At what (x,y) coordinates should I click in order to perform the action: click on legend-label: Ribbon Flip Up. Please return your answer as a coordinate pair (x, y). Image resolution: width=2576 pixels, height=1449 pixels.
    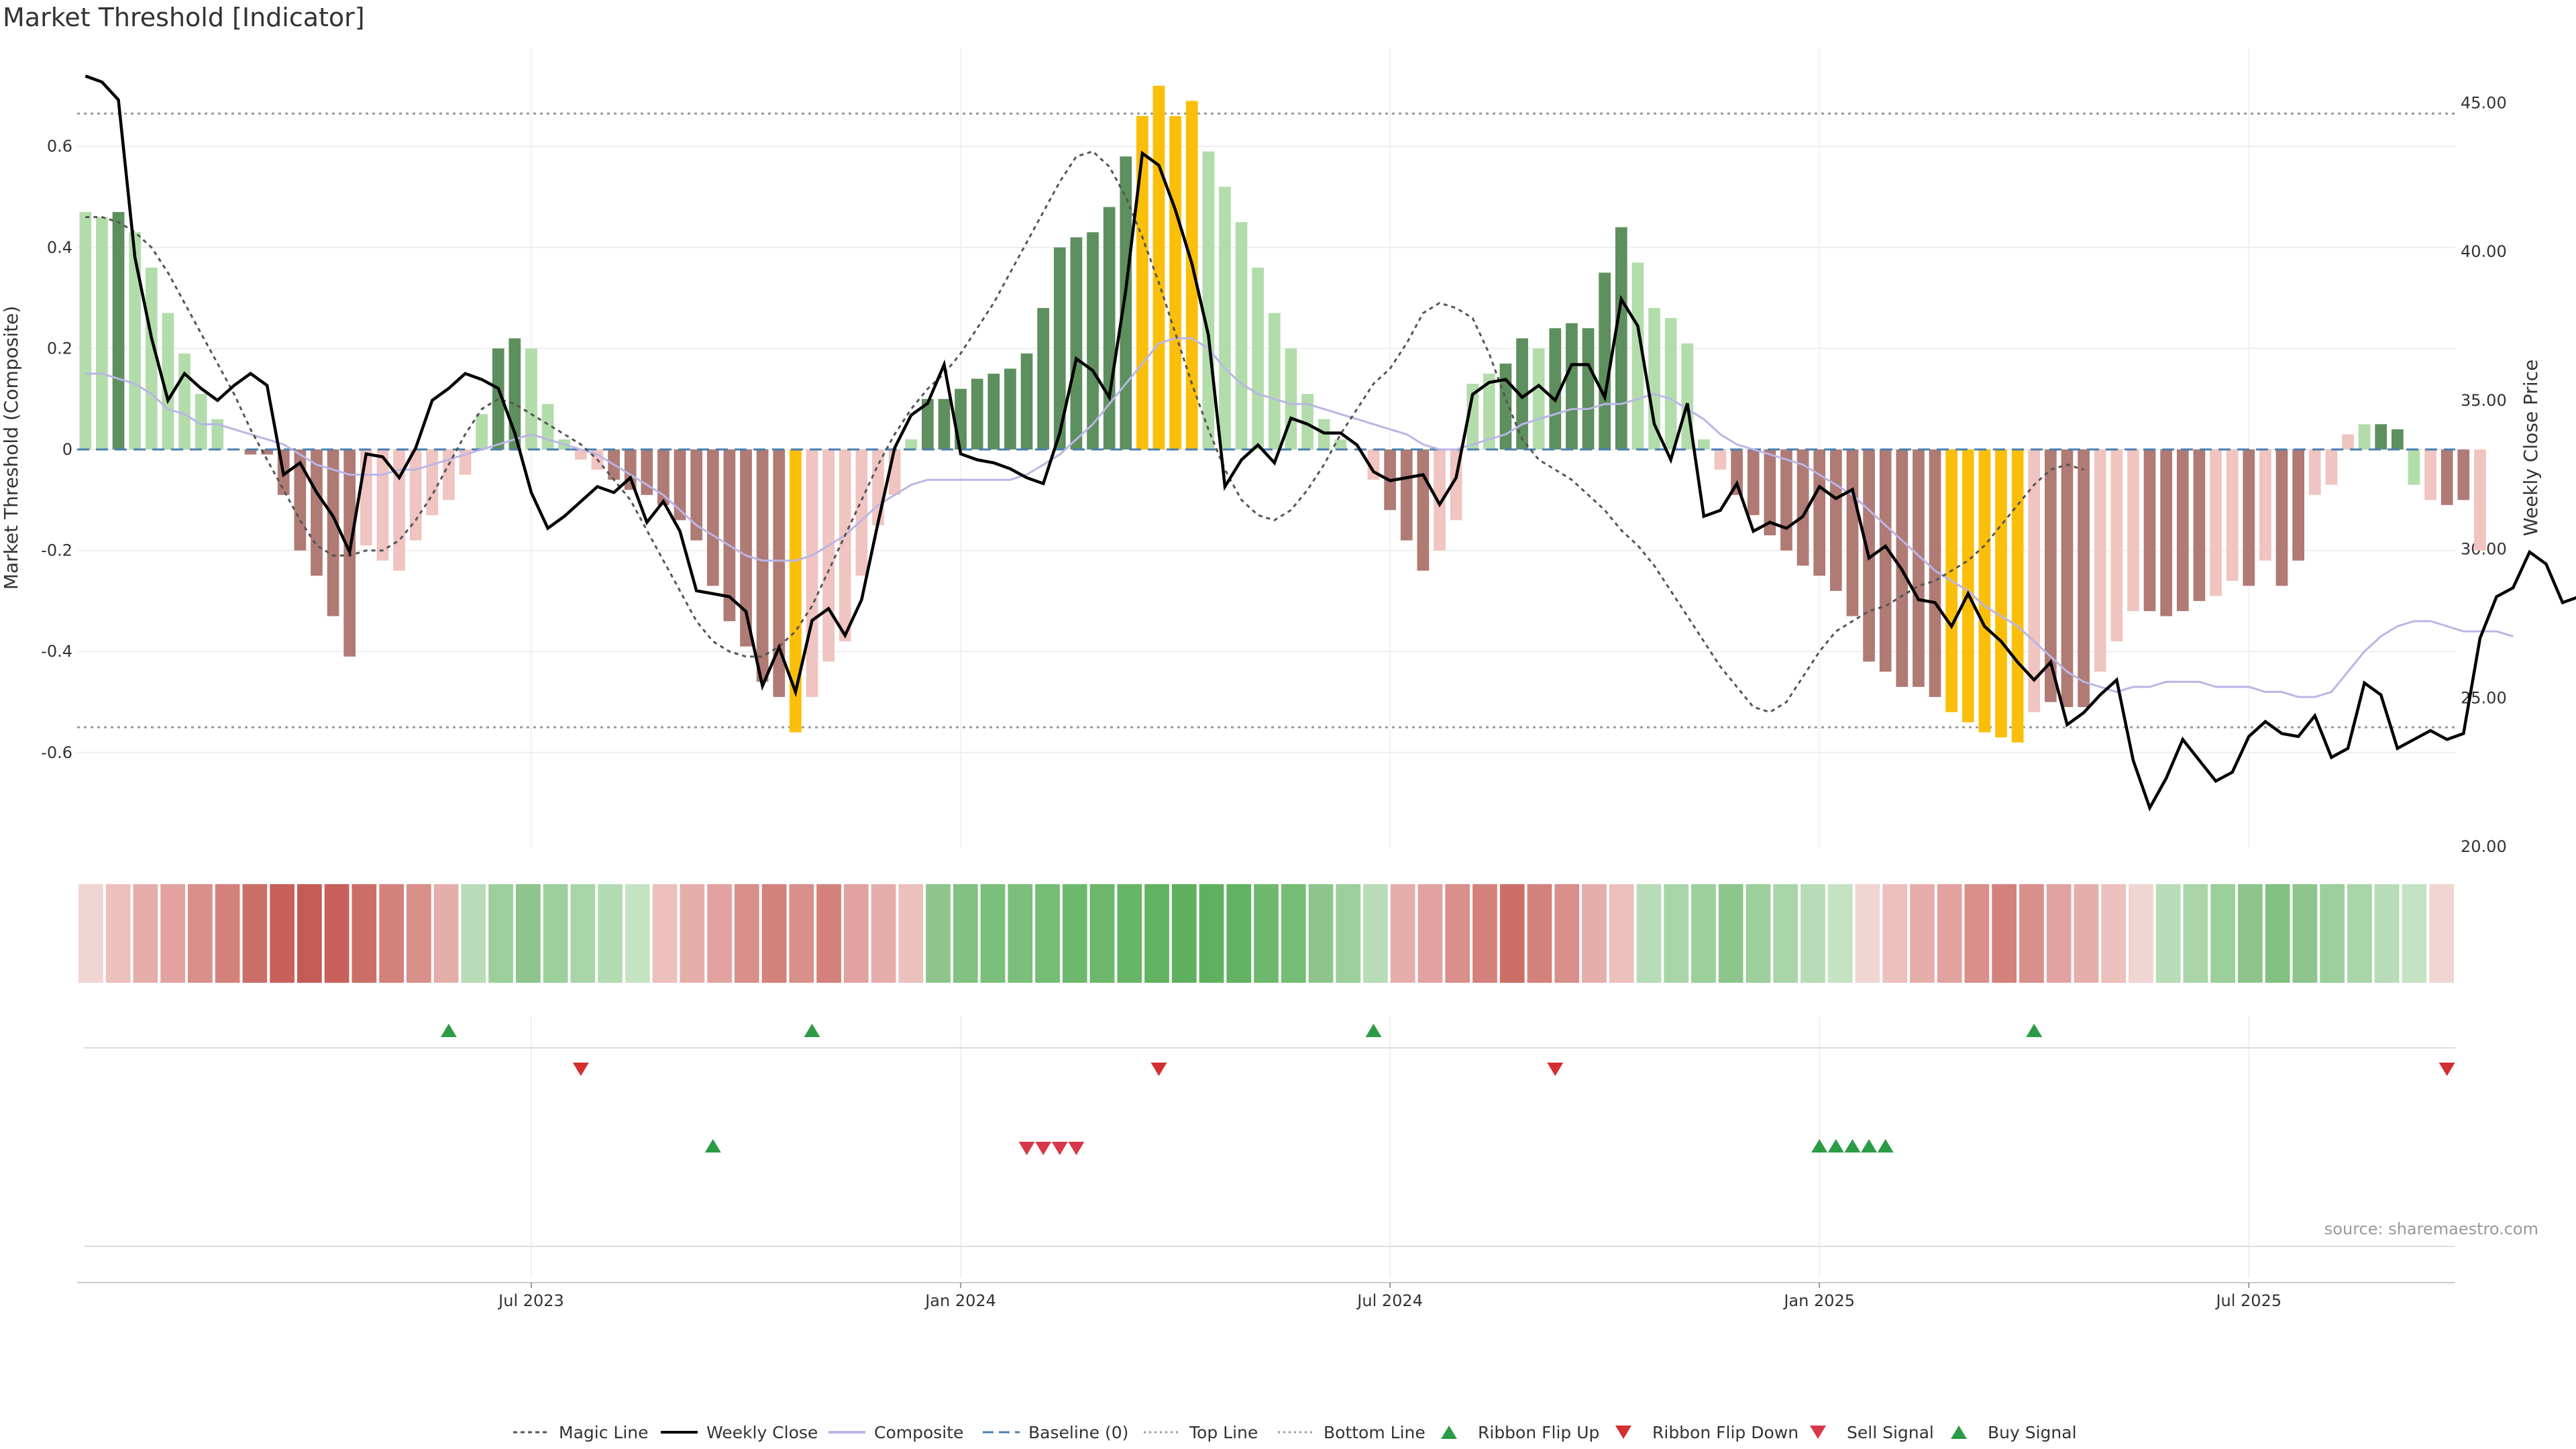
    Looking at the image, I should click on (1538, 1432).